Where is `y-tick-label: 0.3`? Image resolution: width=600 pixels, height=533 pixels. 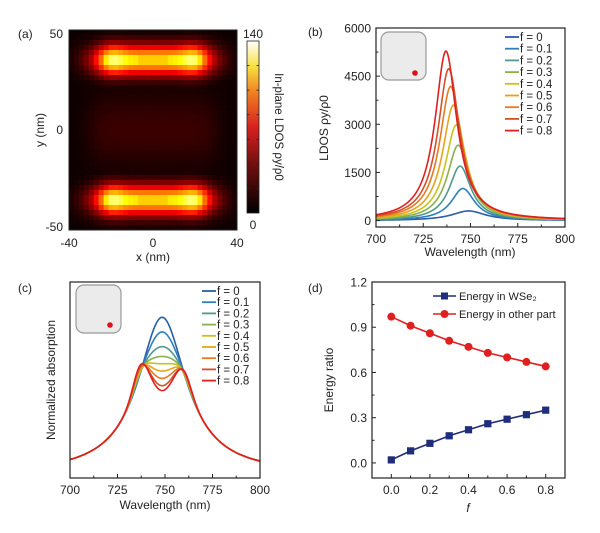
y-tick-label: 0.3 is located at coordinates (358, 418).